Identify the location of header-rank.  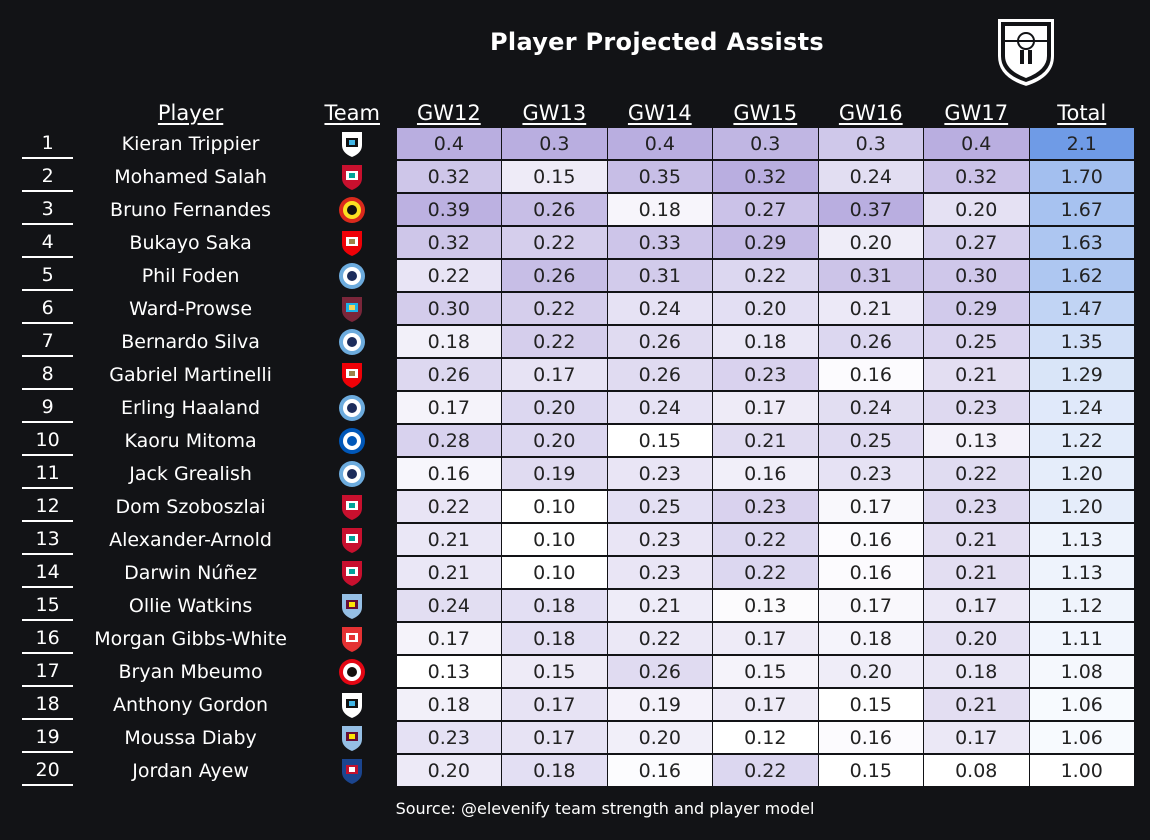
(47, 112).